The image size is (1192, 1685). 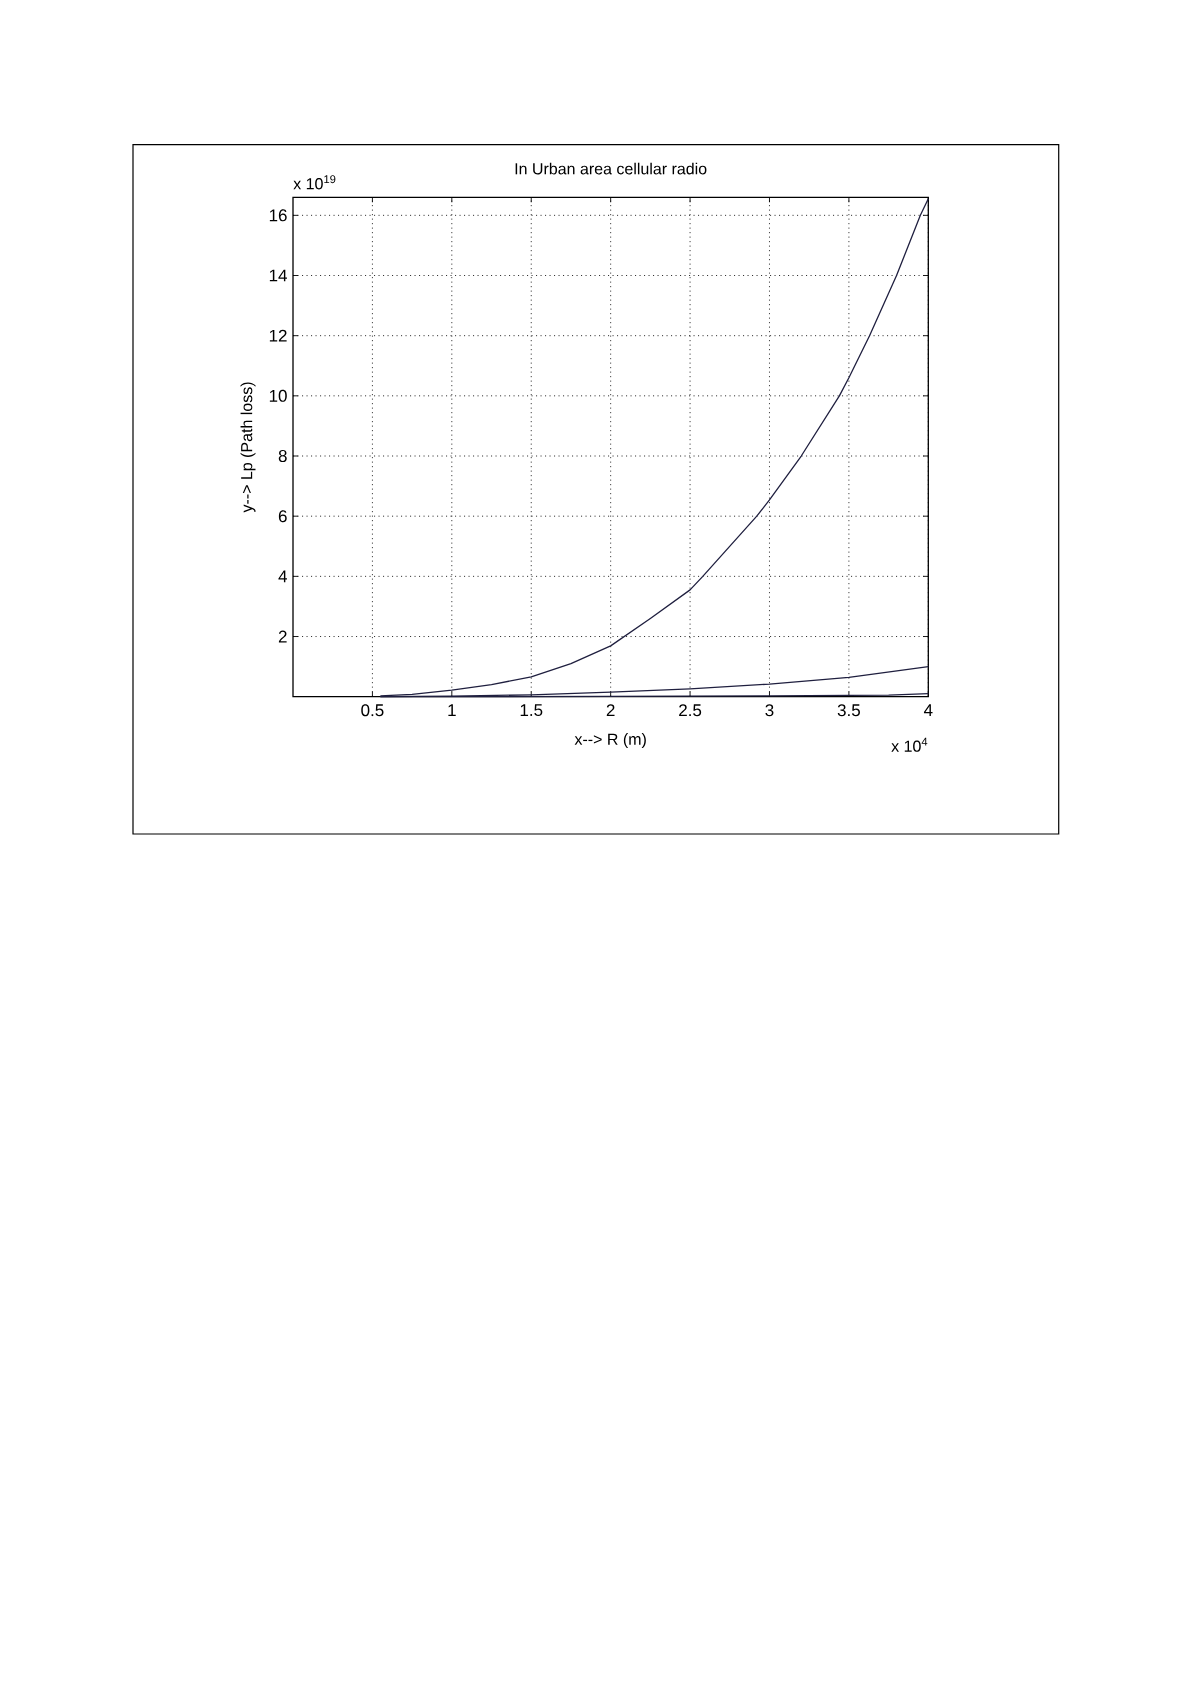 I want to click on x-tick-label: 4, so click(x=928, y=710).